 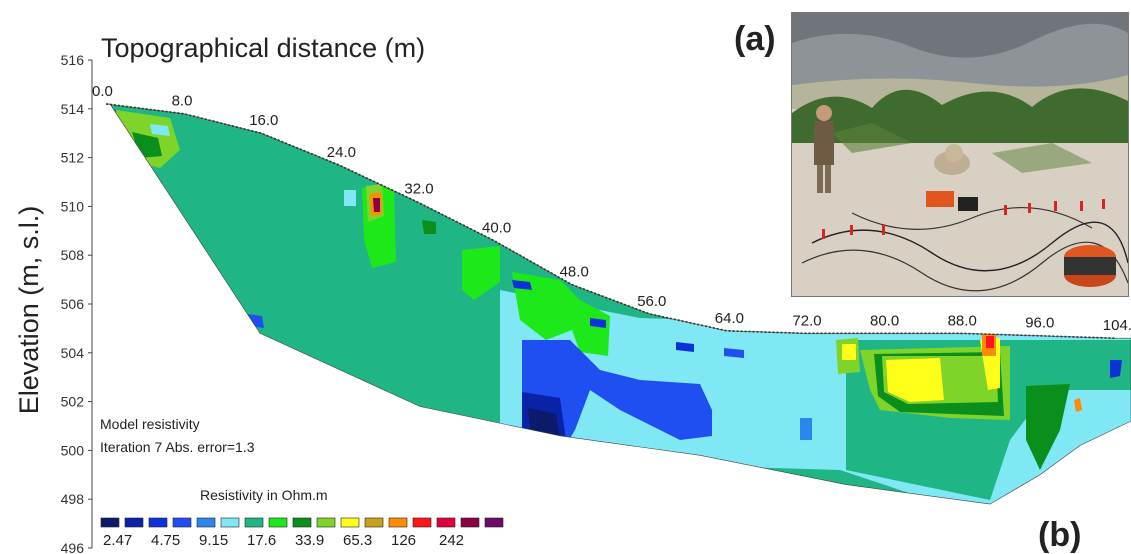 I want to click on legend-label: 33.9, so click(x=309, y=540).